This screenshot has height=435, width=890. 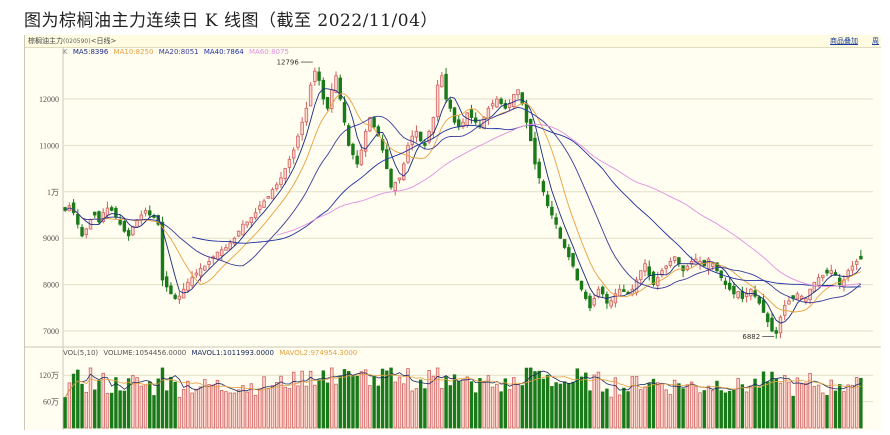 What do you see at coordinates (751, 337) in the screenshot?
I see `low-annotation: 6882` at bounding box center [751, 337].